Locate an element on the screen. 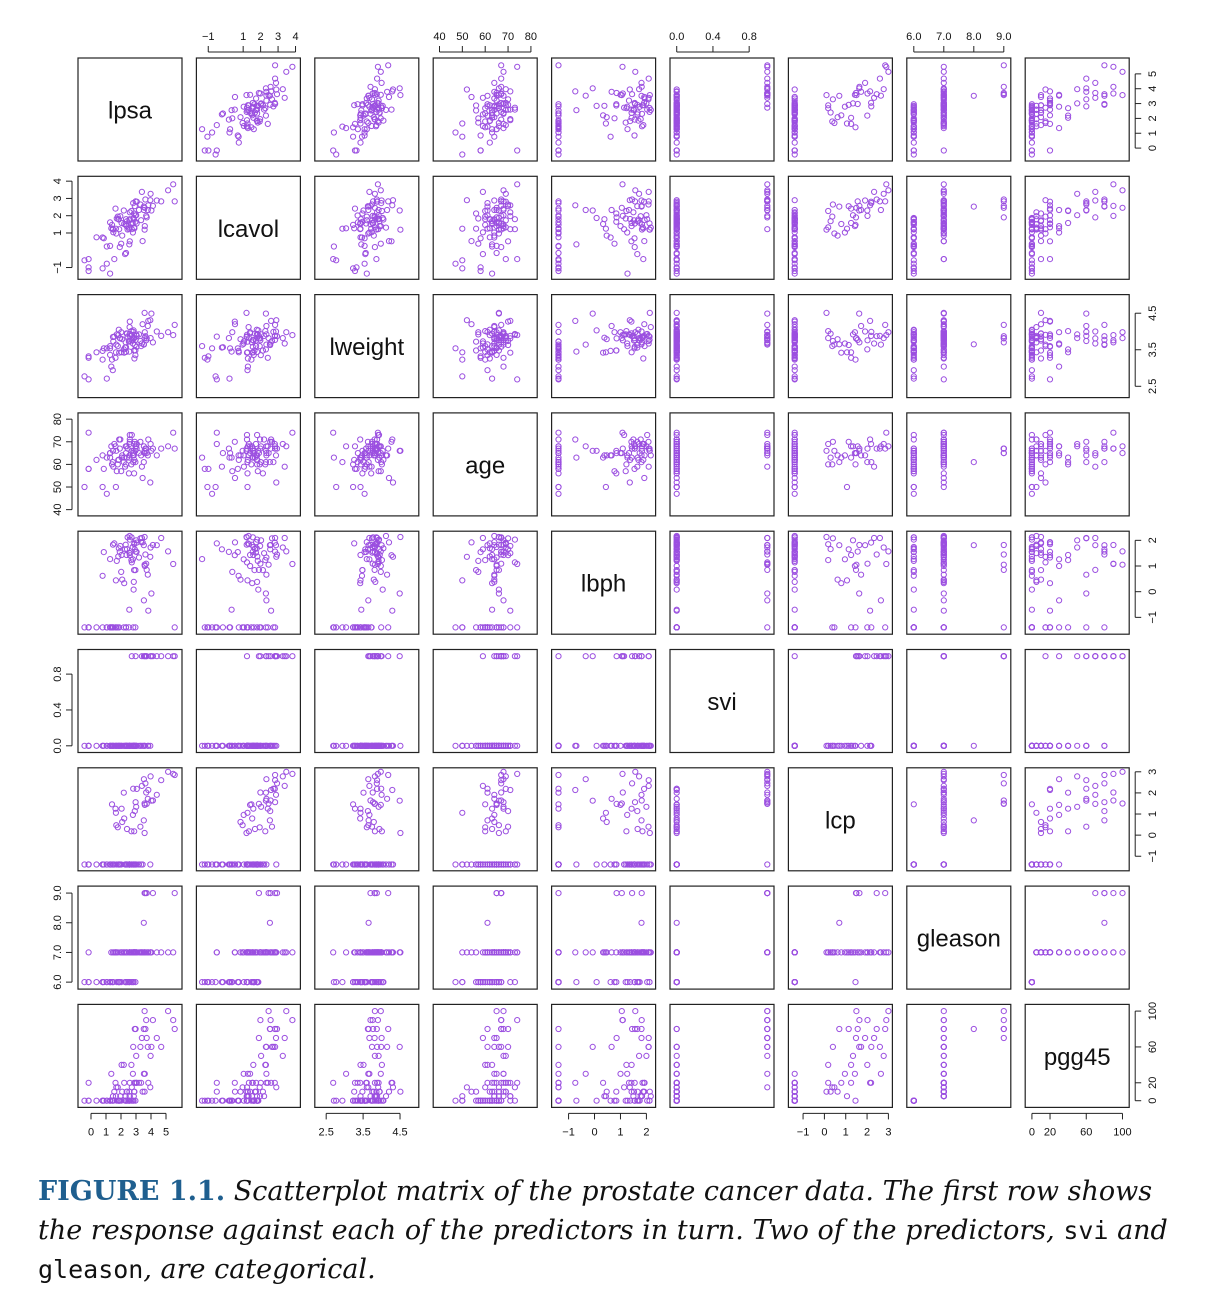 The height and width of the screenshot is (1314, 1228). panel-lcavol-vs-lbph is located at coordinates (603, 227).